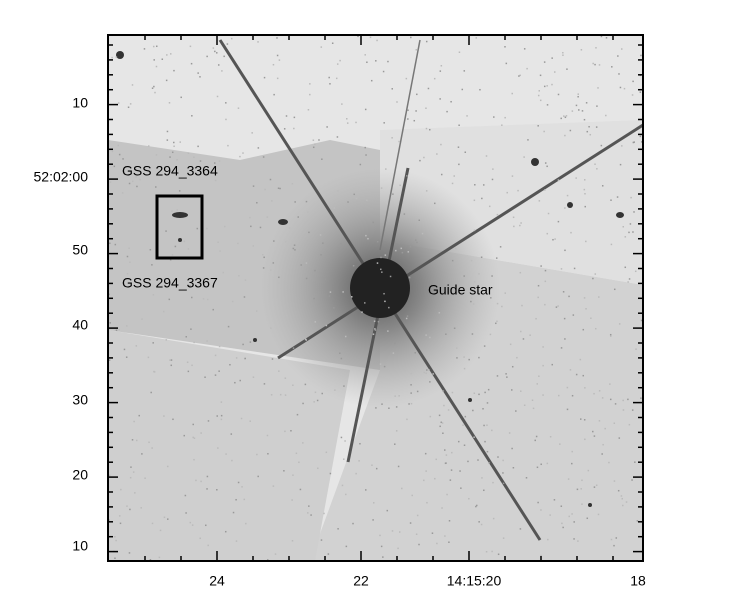  Describe the element at coordinates (474, 581) in the screenshot. I see `x-tick-label: 14:15:20` at that location.